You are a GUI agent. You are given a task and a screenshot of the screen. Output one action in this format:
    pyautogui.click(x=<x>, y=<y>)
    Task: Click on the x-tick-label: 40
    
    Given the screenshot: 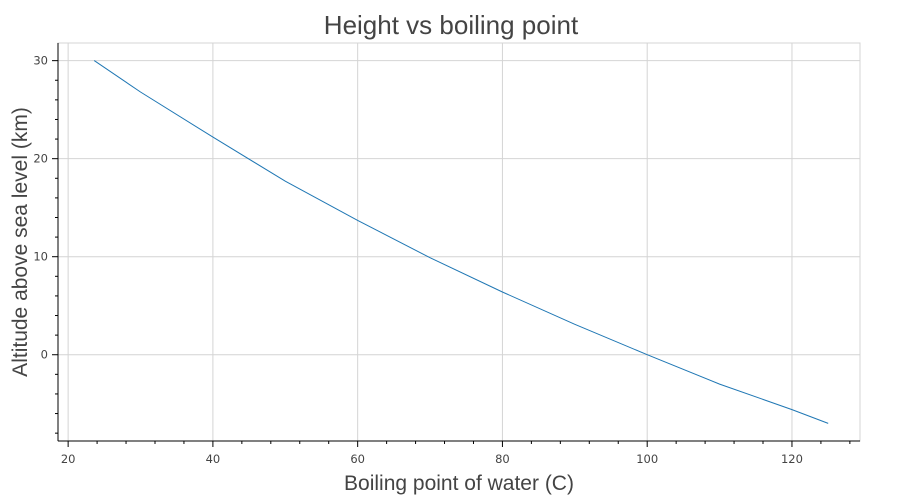 What is the action you would take?
    pyautogui.click(x=213, y=459)
    